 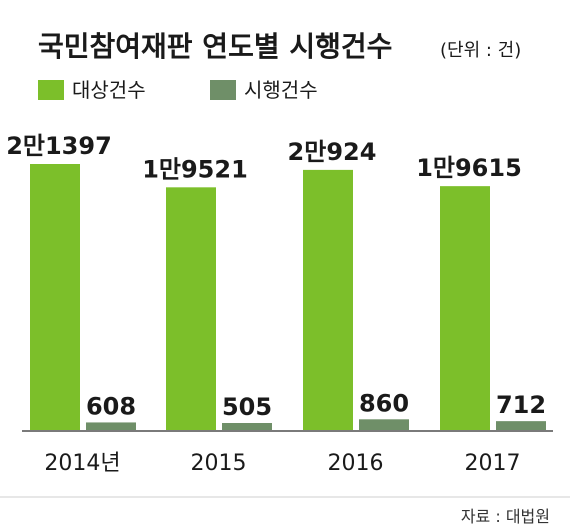 What do you see at coordinates (51, 90) in the screenshot?
I see `legend-swatch-target` at bounding box center [51, 90].